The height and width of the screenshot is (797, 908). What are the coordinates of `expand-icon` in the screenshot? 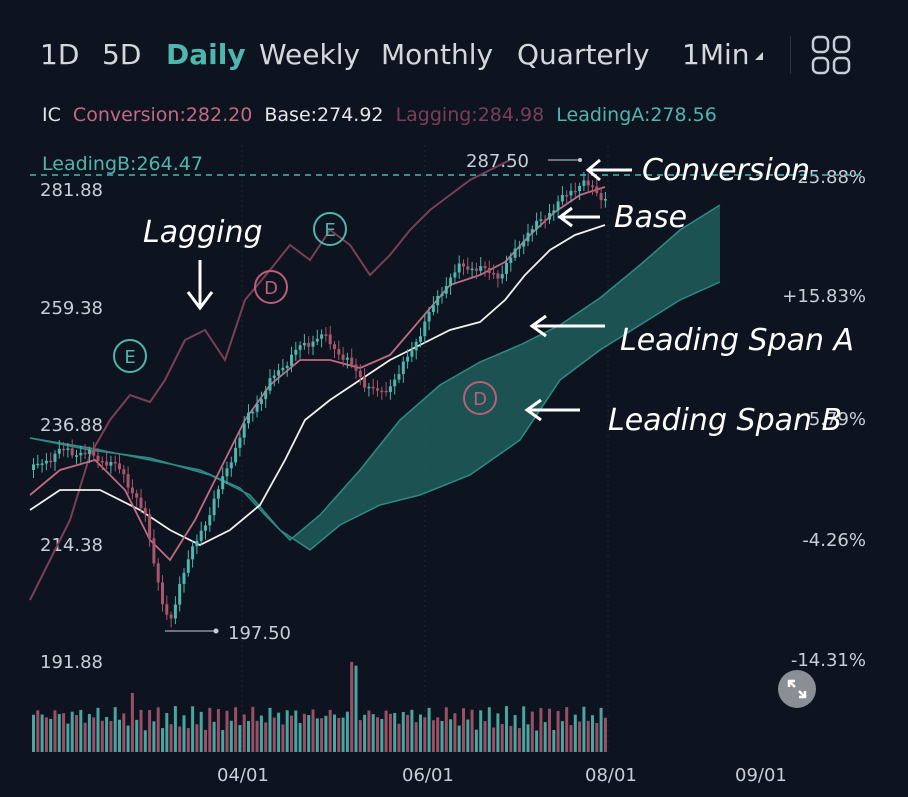 It's located at (797, 689).